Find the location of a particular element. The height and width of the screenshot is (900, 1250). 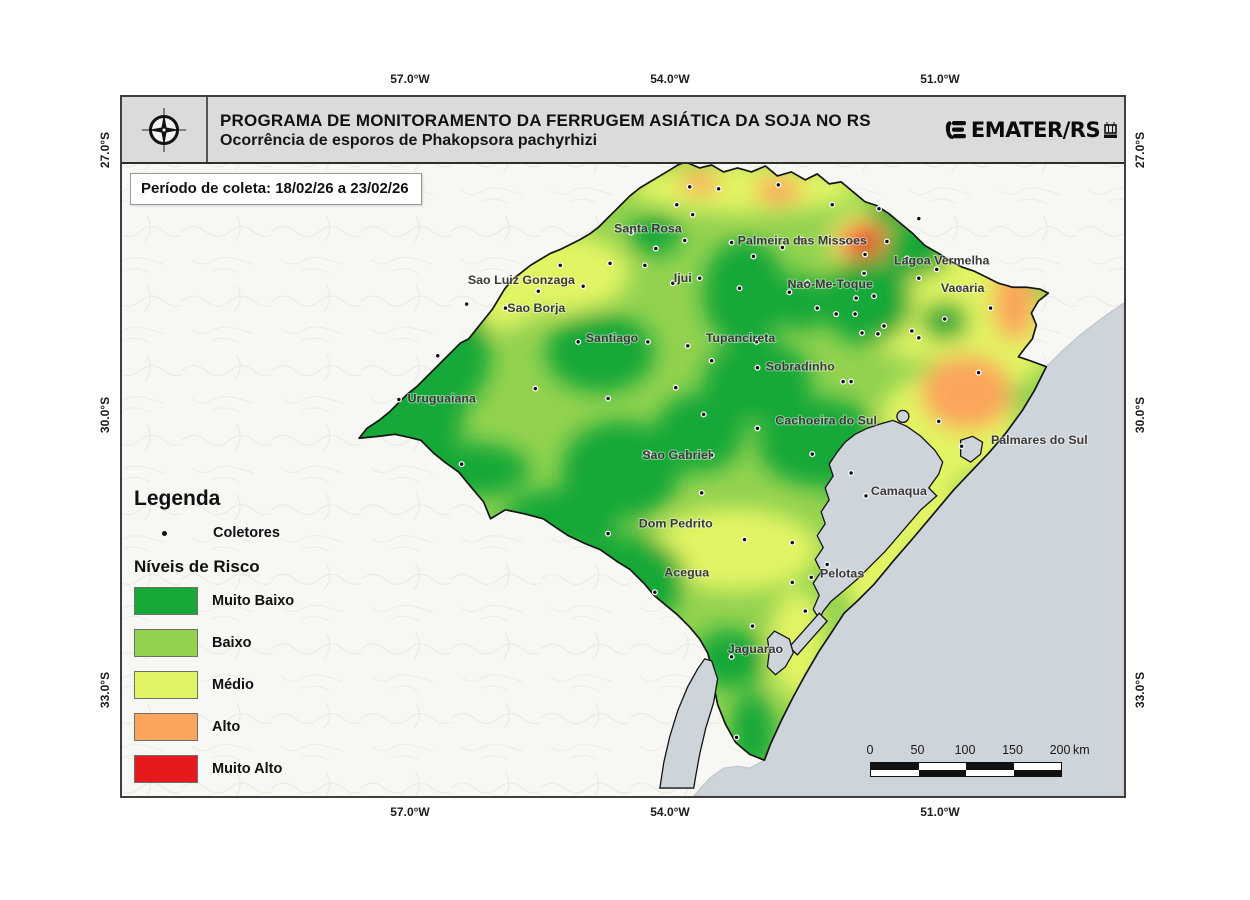

axis-label-top-0: 57.0°W is located at coordinates (410, 79).